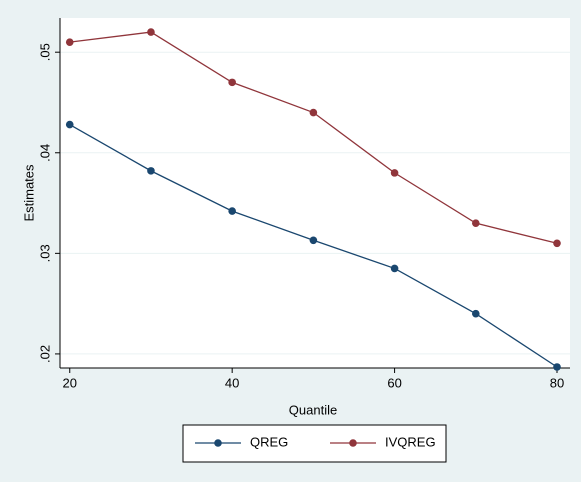 The width and height of the screenshot is (581, 482). What do you see at coordinates (44, 253) in the screenshot?
I see `y-tick-label: .03` at bounding box center [44, 253].